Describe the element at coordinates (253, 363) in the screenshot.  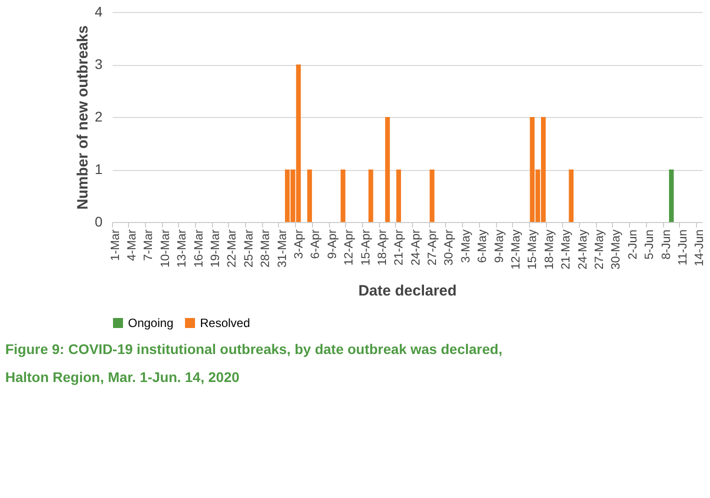
I see `caption: Figure 9: COVID-19 institutional outbreaks, by date outbreak was declared, Halton Region, Mar. 1-Jun. 14, 2020` at that location.